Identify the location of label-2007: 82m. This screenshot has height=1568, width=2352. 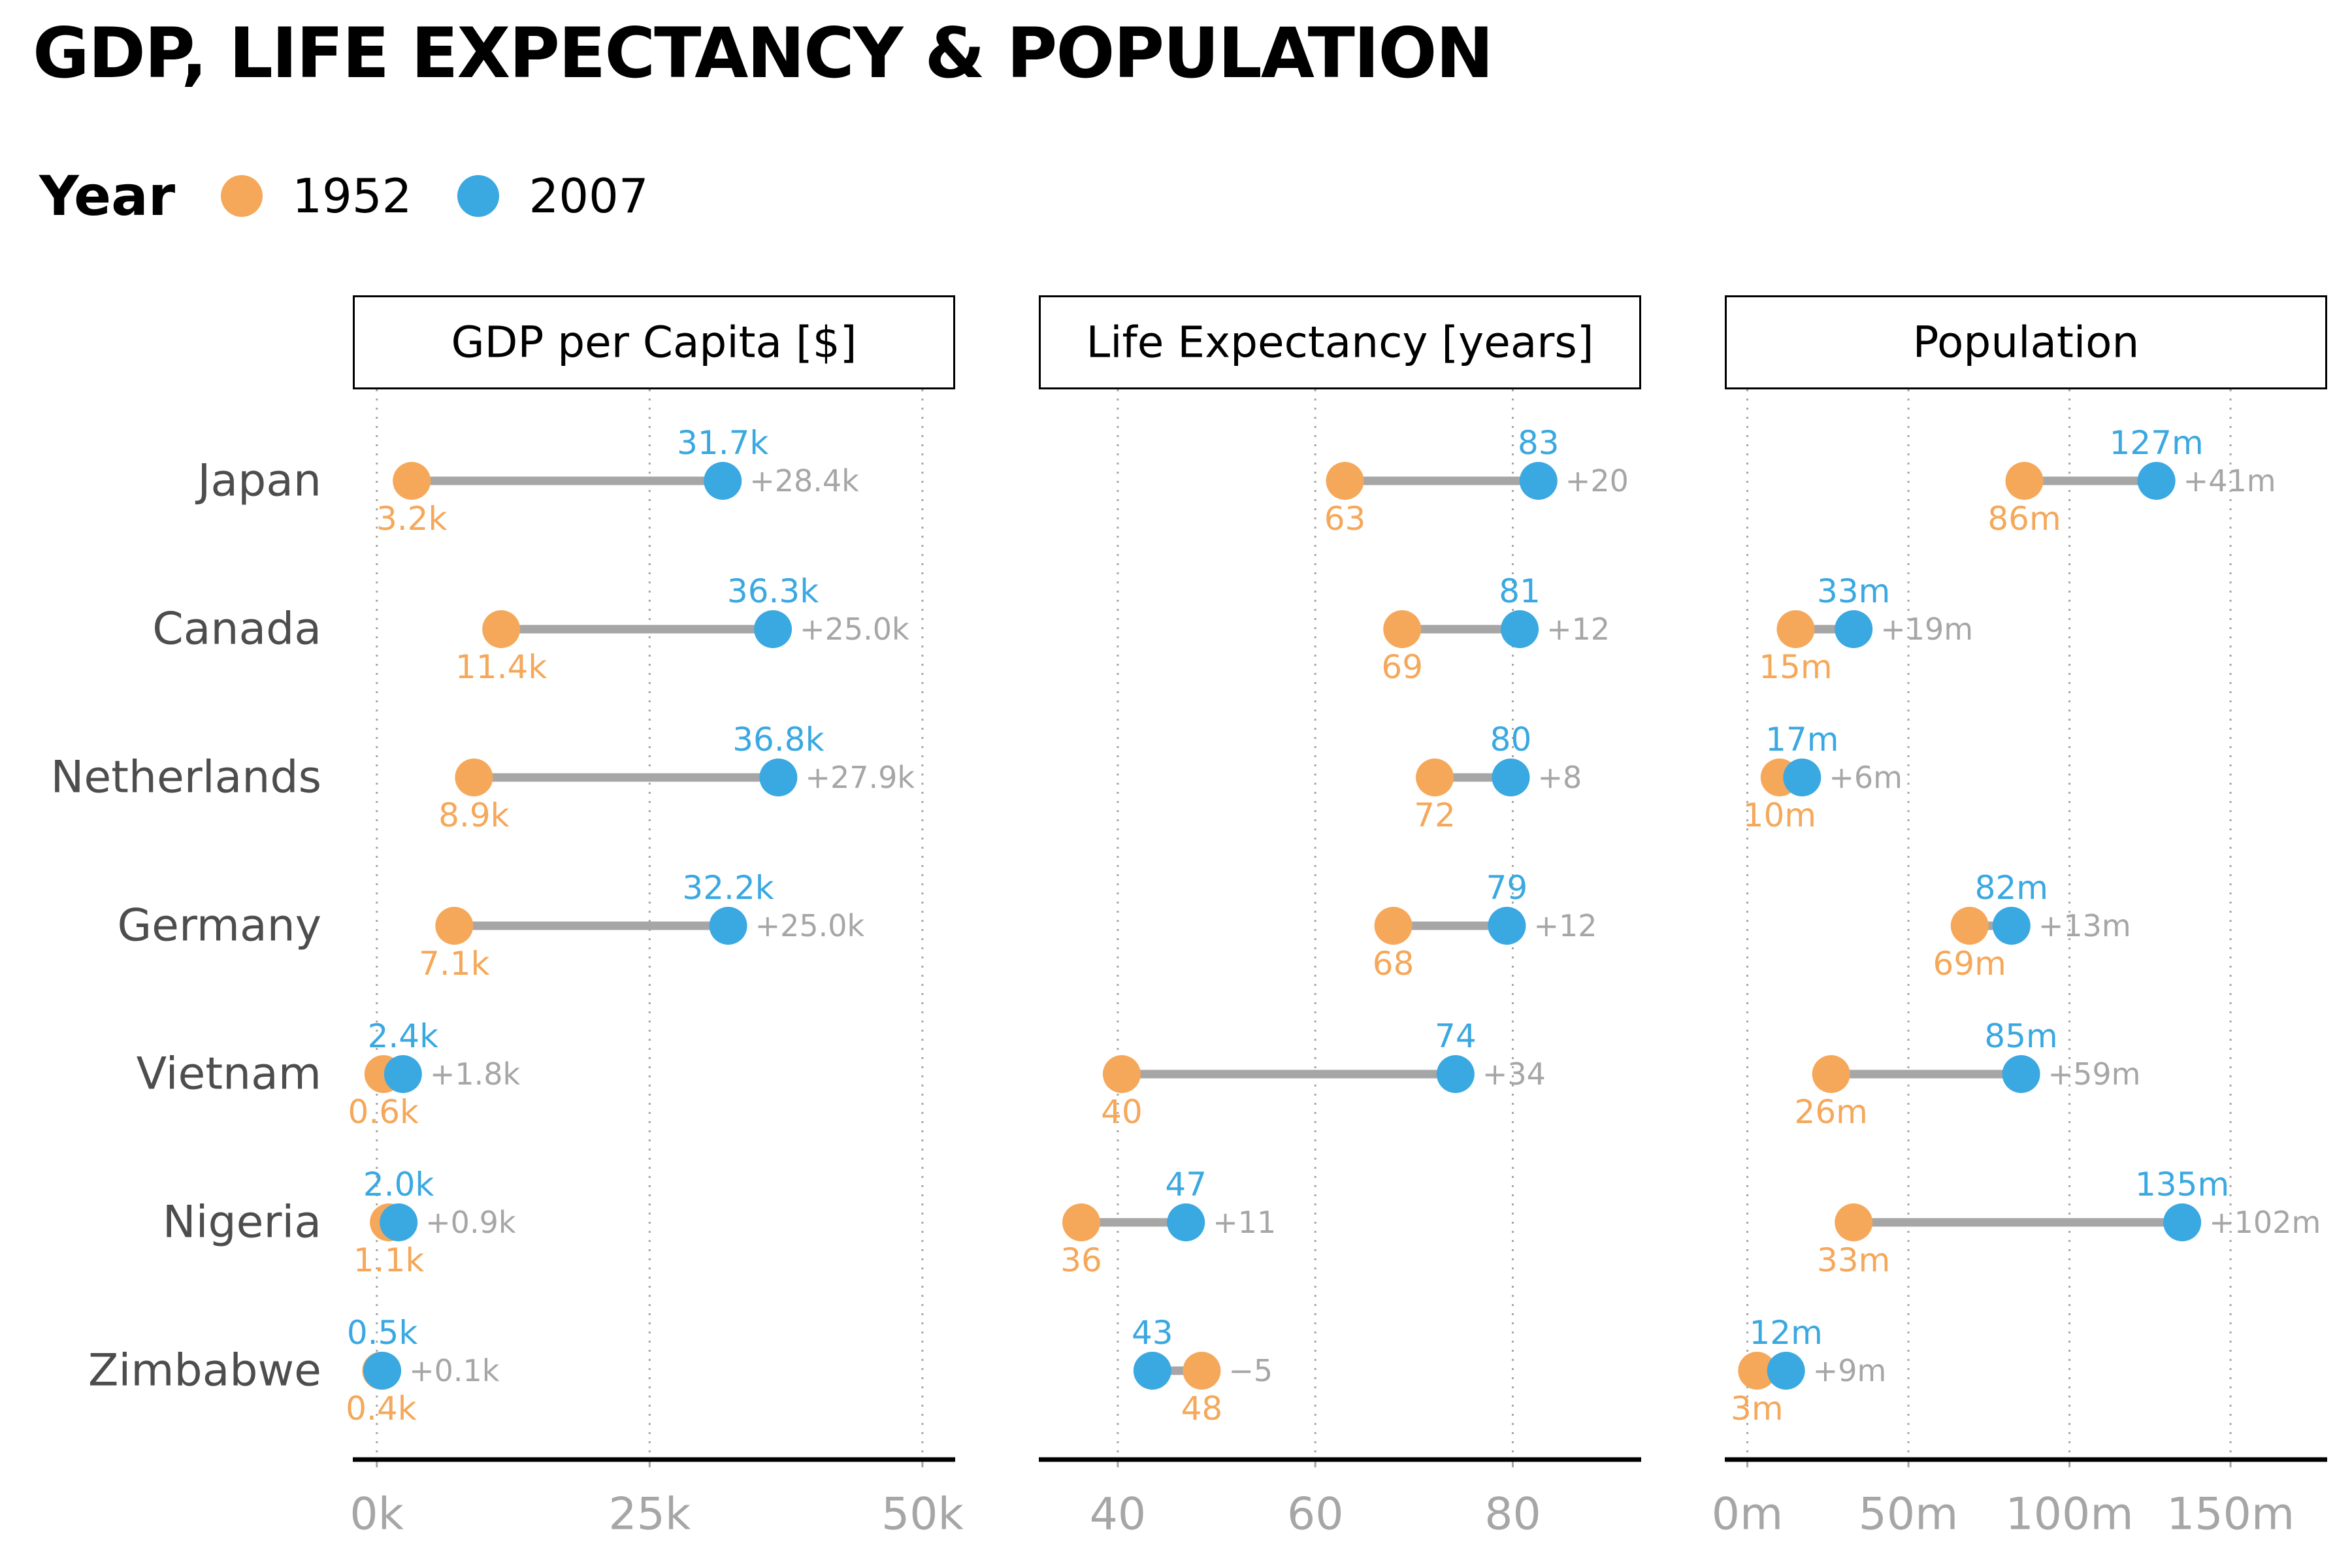
(2011, 888).